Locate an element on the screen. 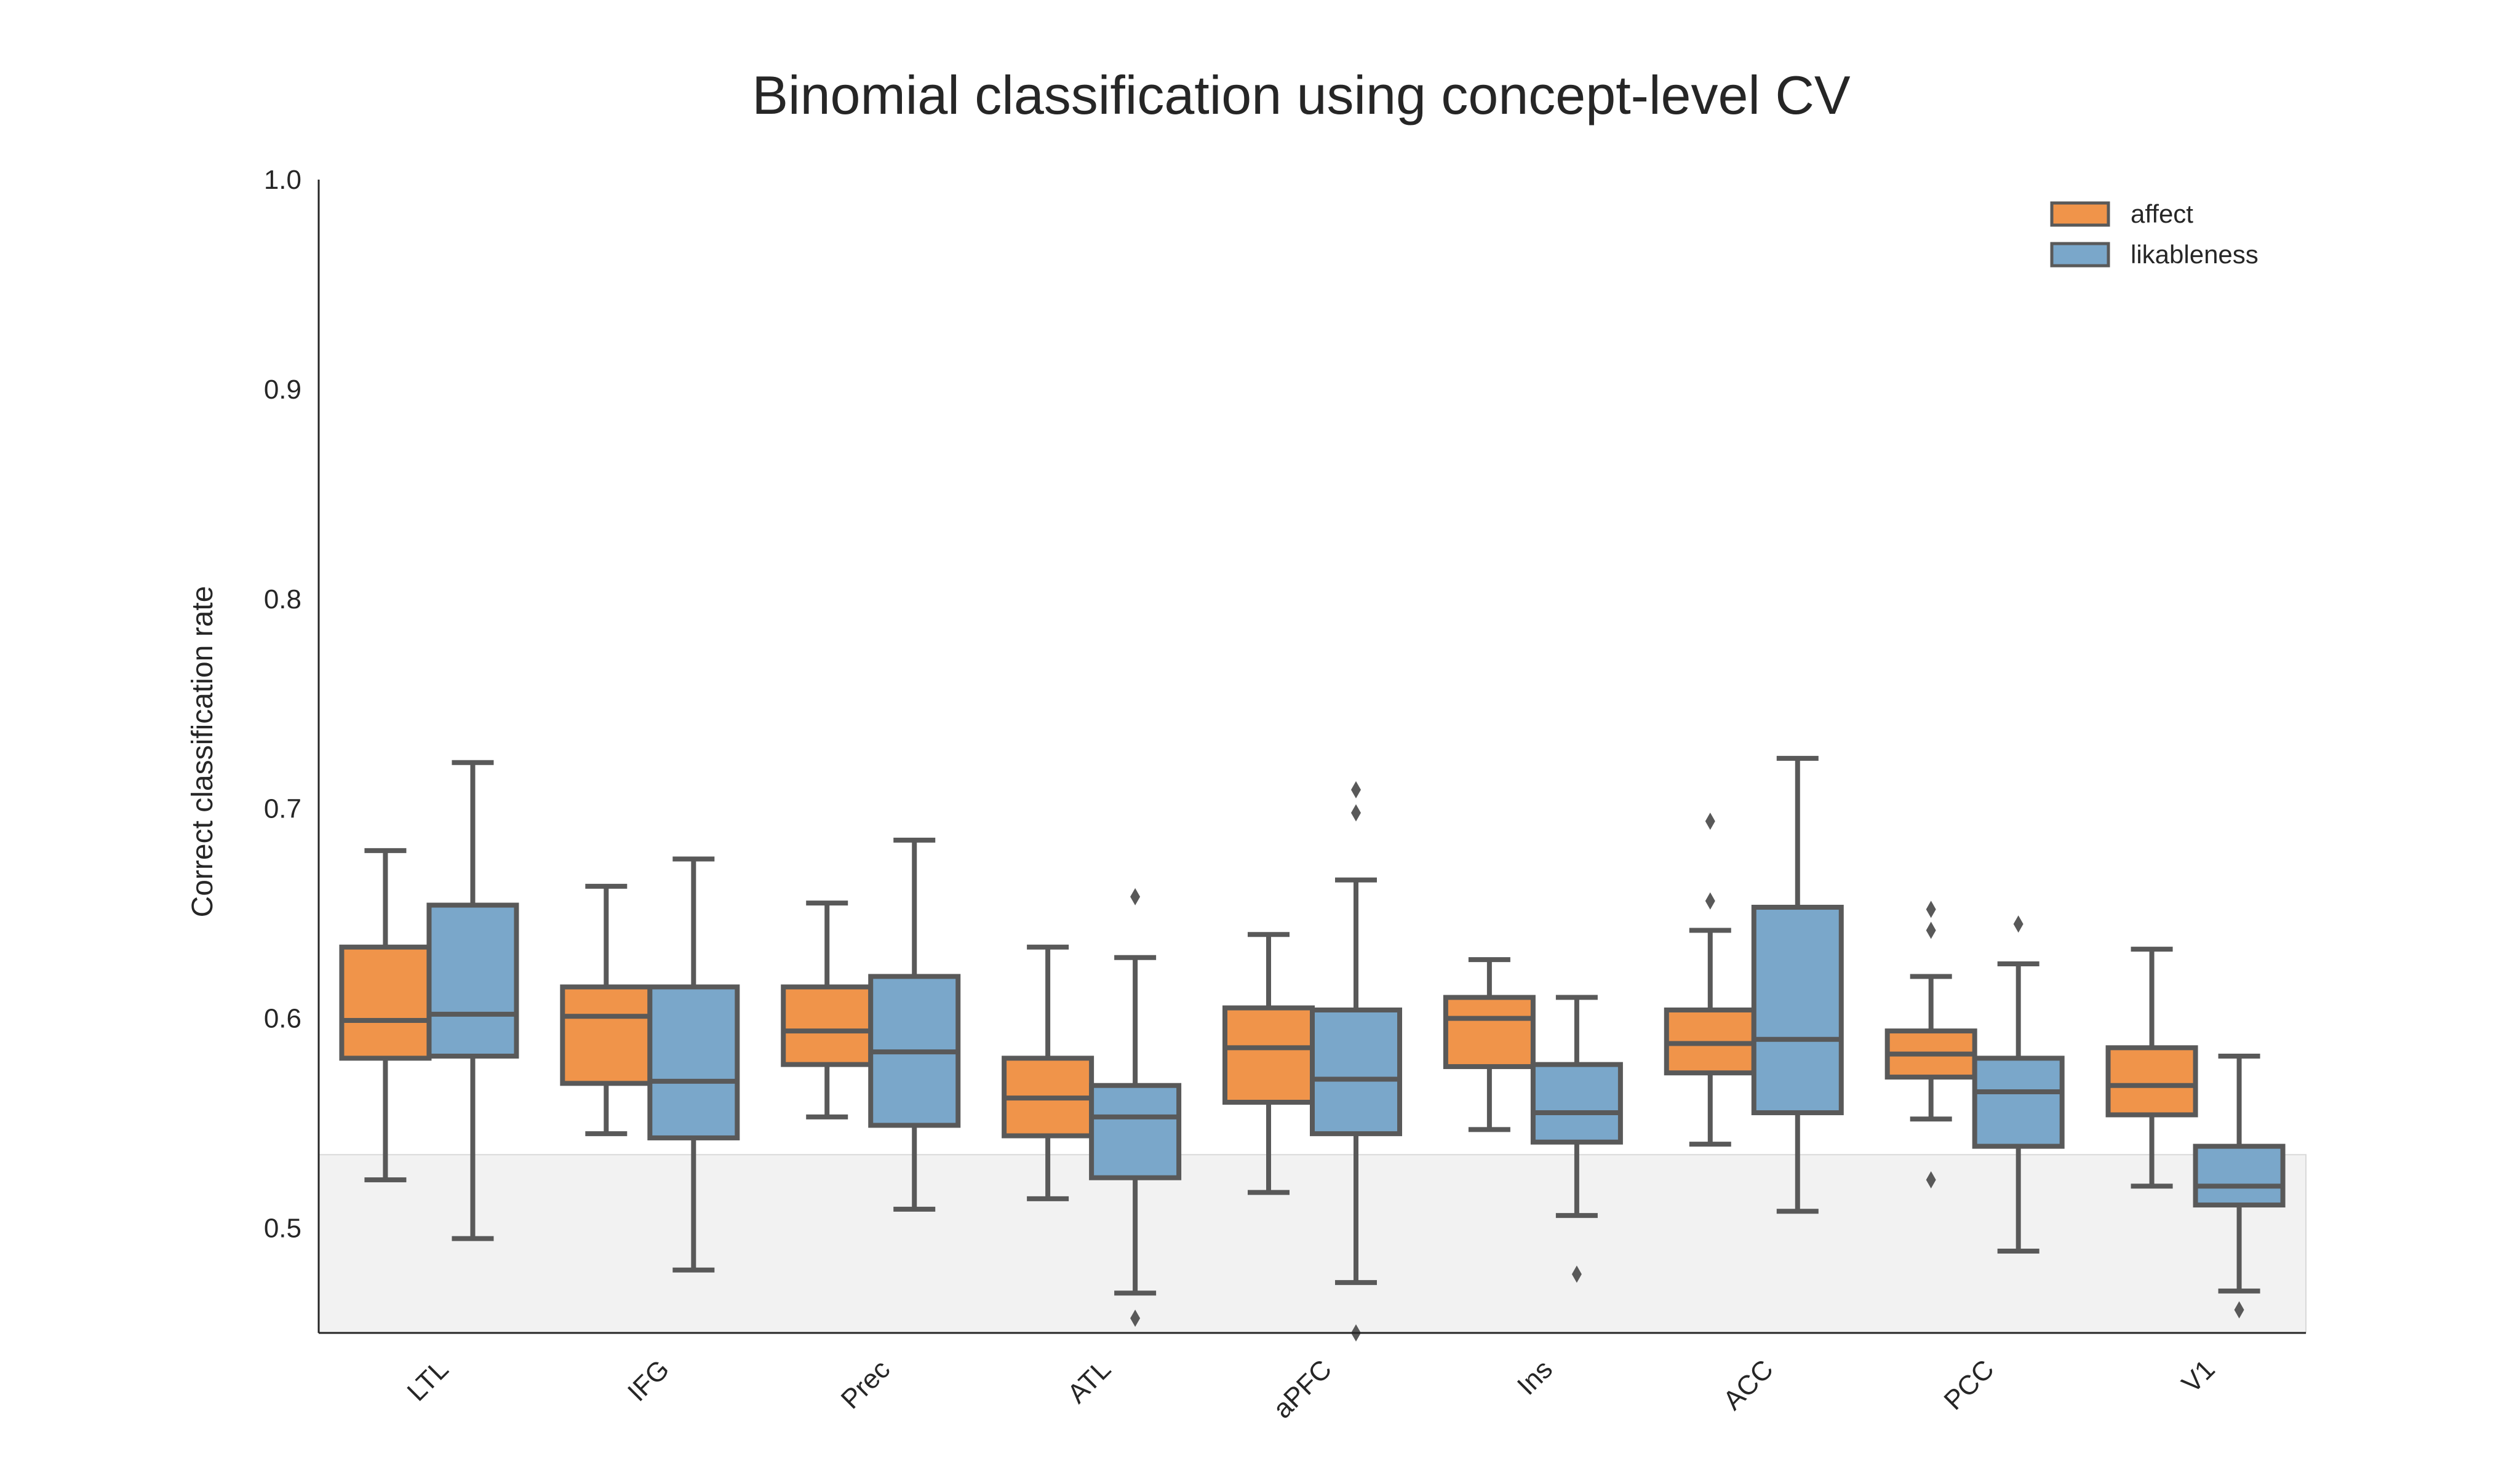  box-likableness-ACC is located at coordinates (1797, 984).